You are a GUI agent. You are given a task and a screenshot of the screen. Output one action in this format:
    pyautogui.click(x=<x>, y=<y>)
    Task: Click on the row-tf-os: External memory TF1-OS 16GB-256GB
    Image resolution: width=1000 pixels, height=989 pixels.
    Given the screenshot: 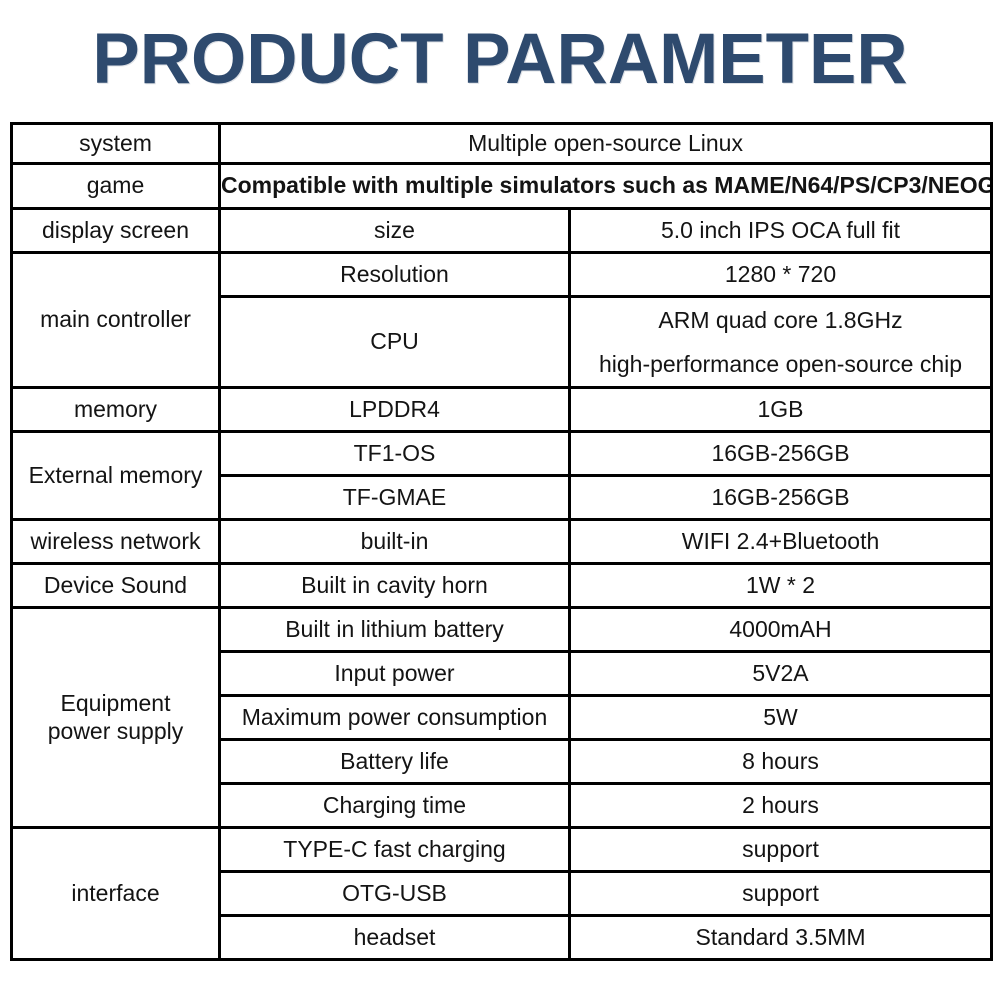 What is the action you would take?
    pyautogui.click(x=502, y=475)
    